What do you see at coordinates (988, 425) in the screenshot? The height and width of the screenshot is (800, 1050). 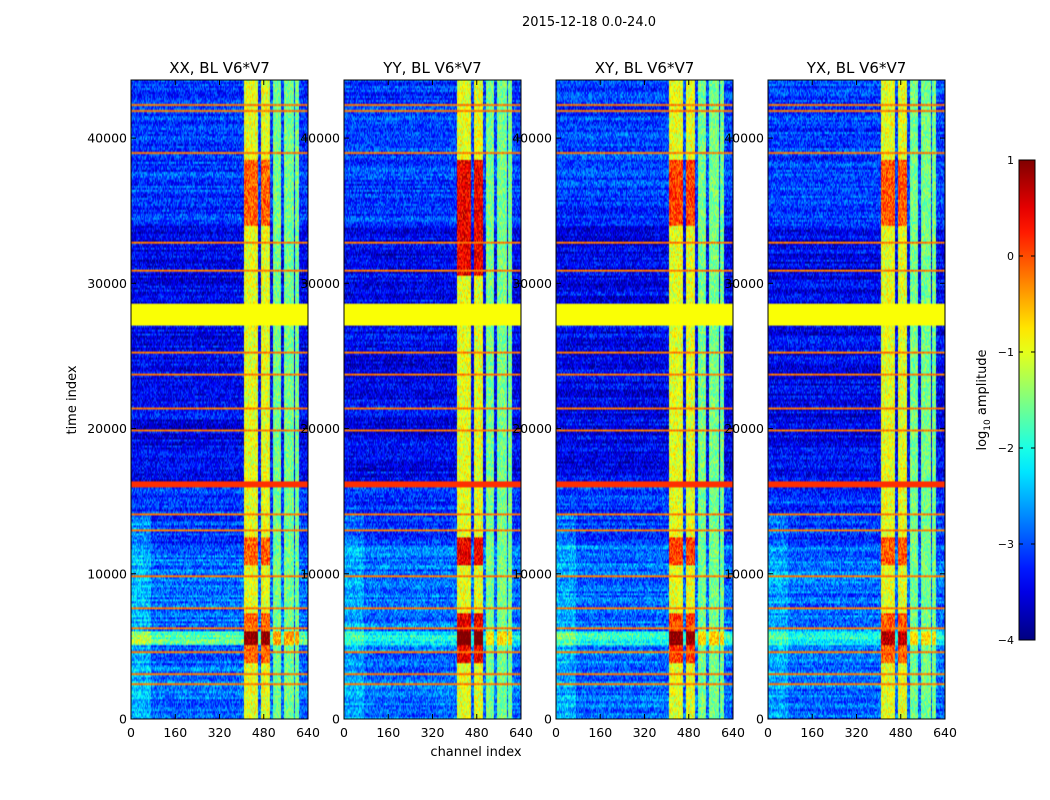 I see `colorbar-label-subscript: 10` at bounding box center [988, 425].